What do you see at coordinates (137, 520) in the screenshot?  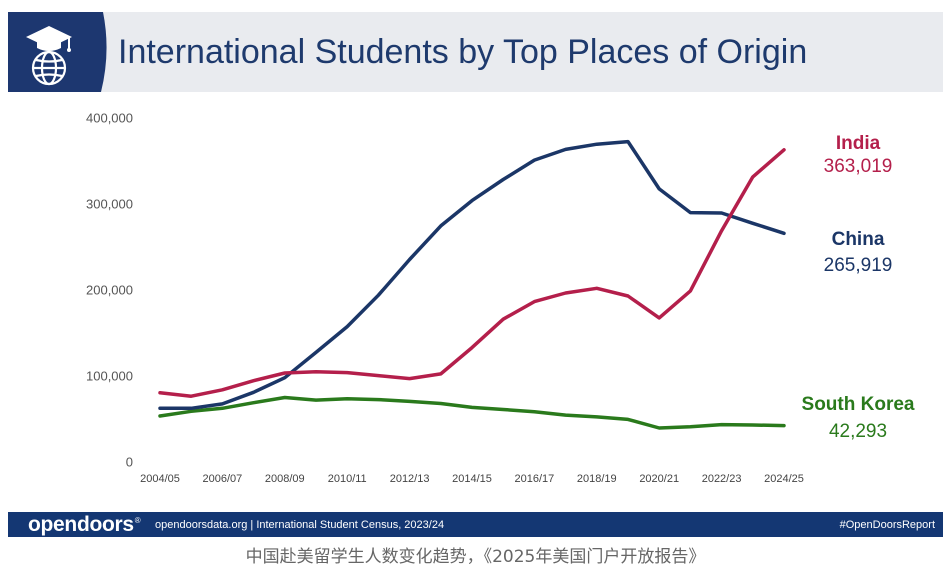 I see `registered-mark: ®` at bounding box center [137, 520].